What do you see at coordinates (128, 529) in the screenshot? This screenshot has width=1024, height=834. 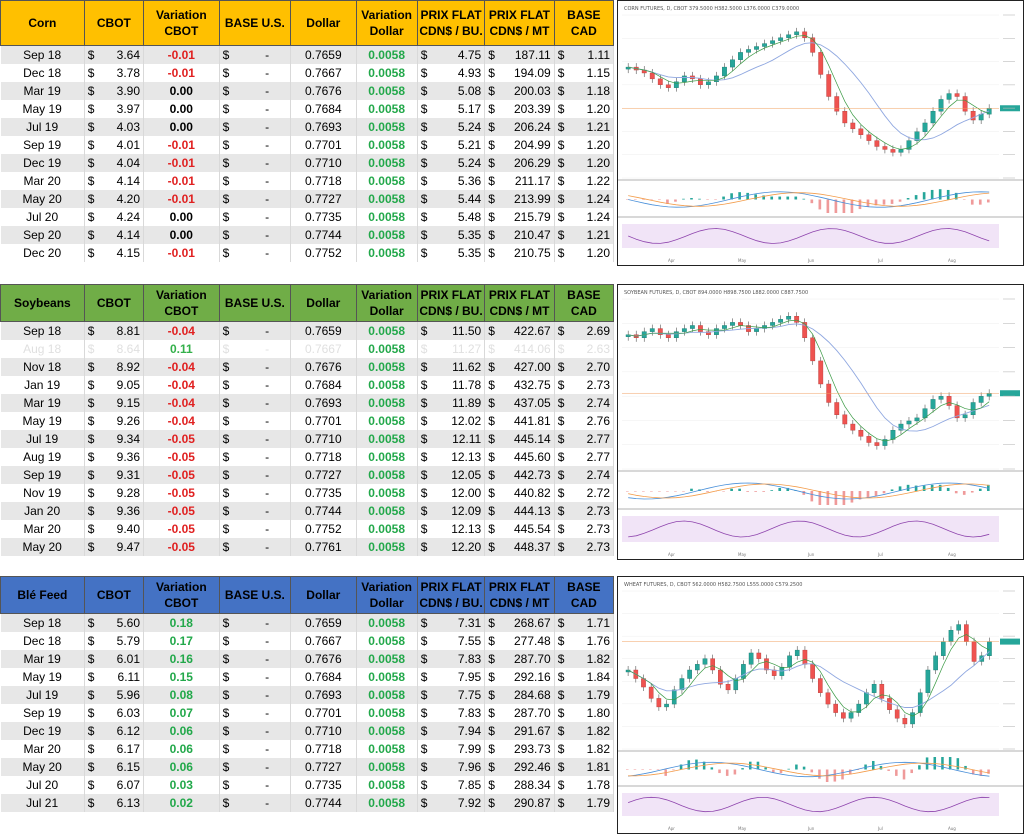 I see `cbot-price-value: 9.40` at bounding box center [128, 529].